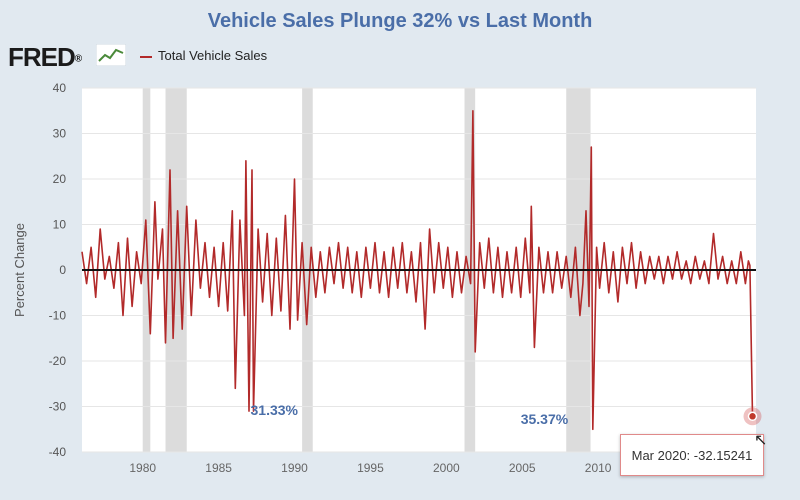 This screenshot has height=500, width=800. Describe the element at coordinates (213, 55) in the screenshot. I see `legend-label: Total Vehicle Sales` at that location.